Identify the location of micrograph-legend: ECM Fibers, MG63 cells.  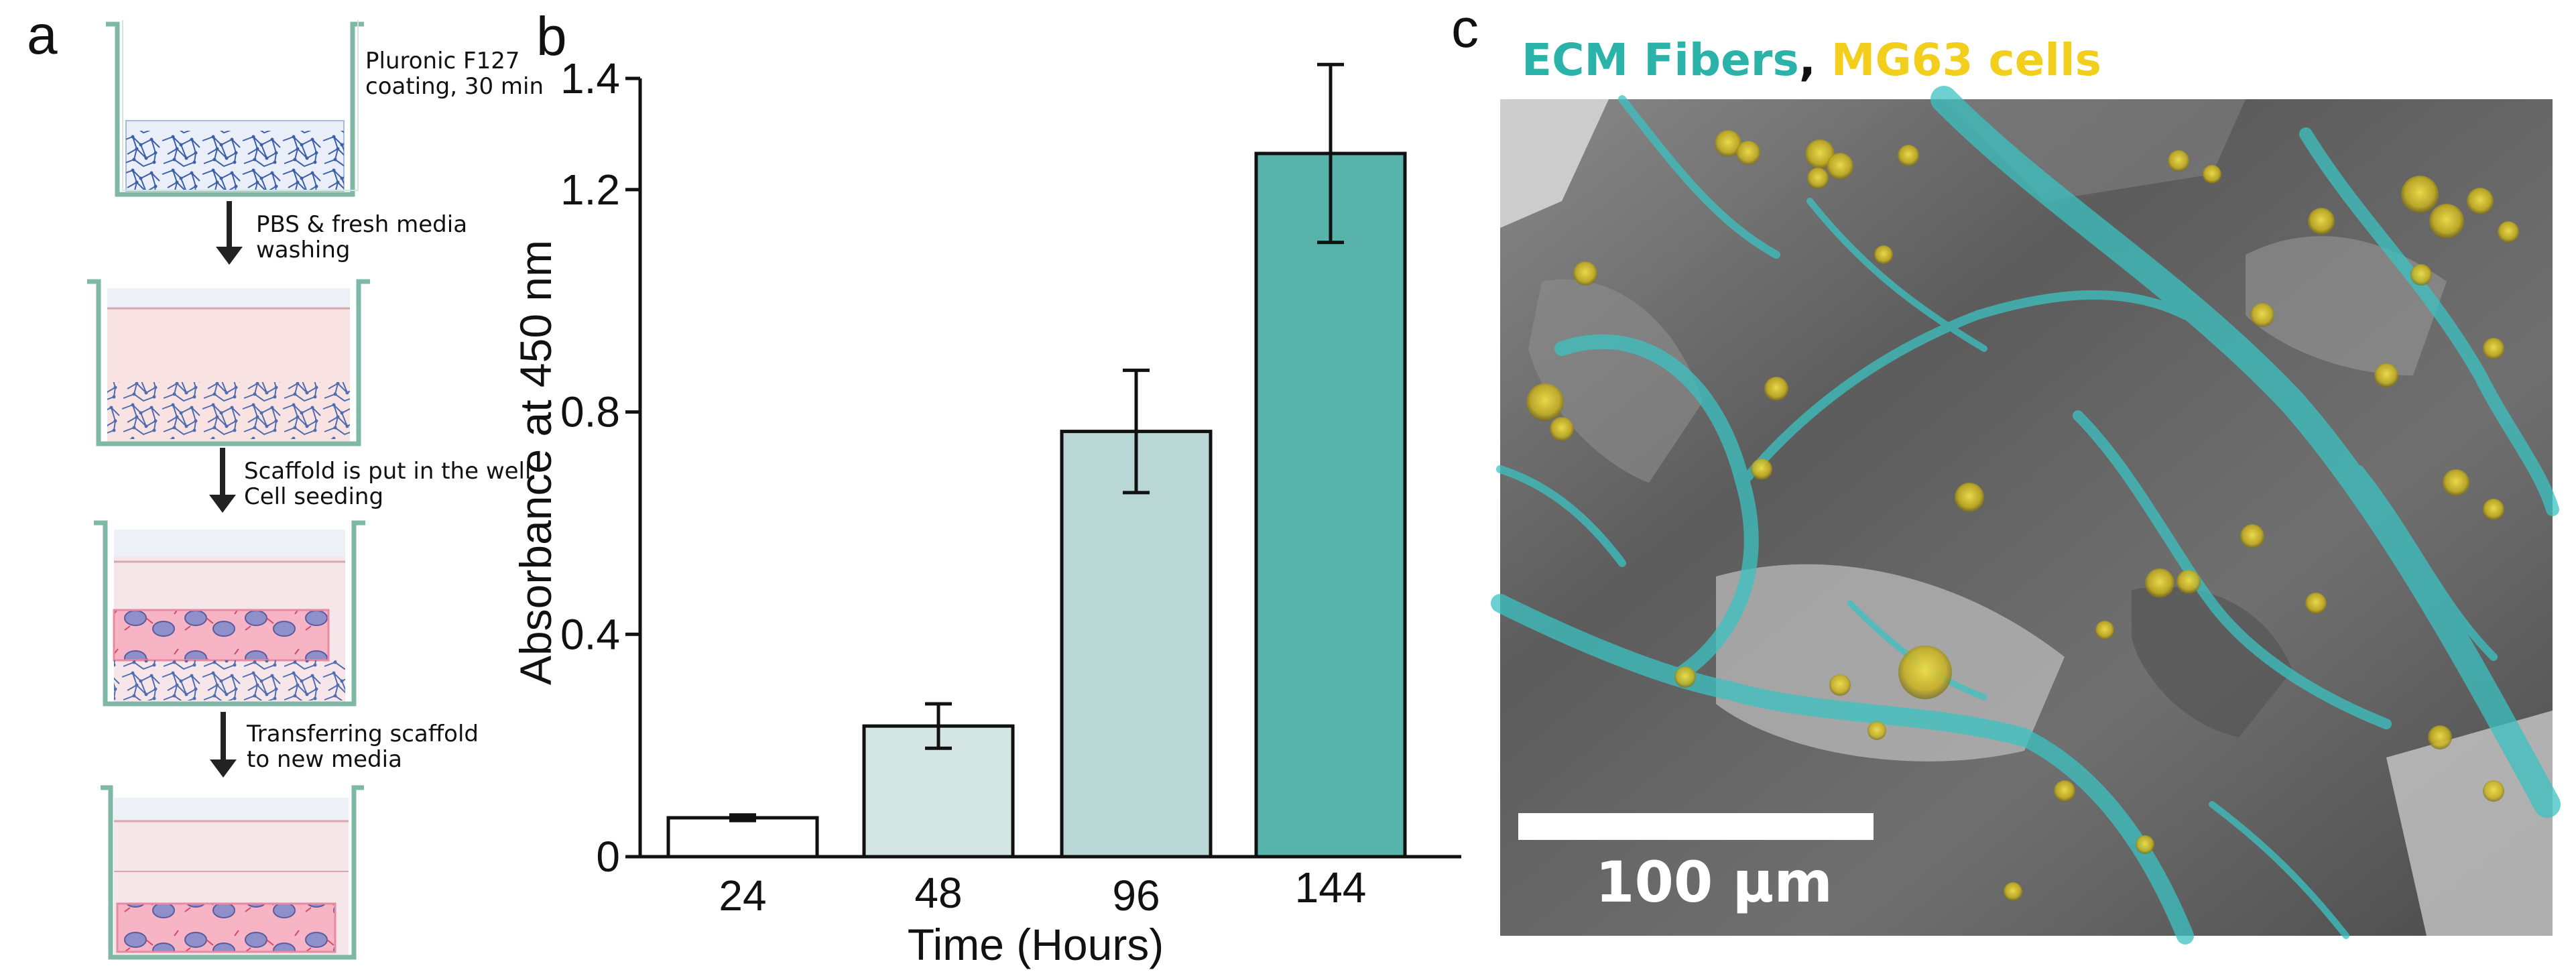
(1812, 60).